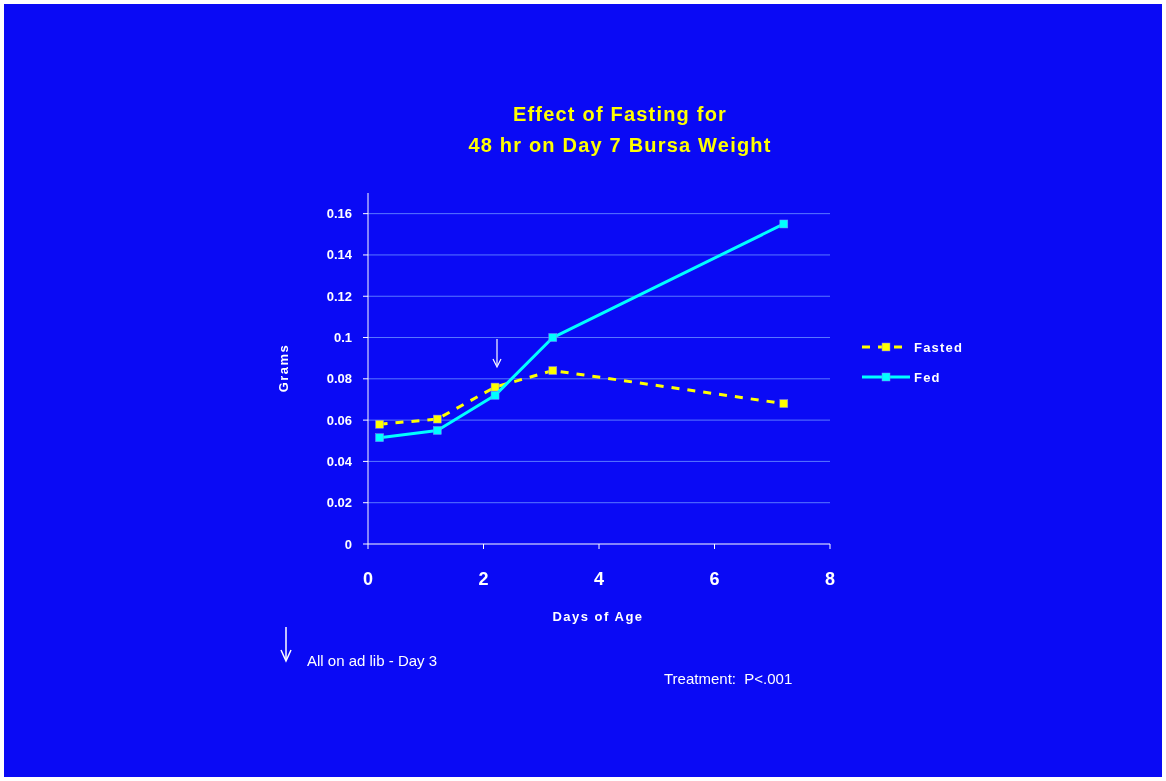 Image resolution: width=1166 pixels, height=781 pixels. Describe the element at coordinates (599, 579) in the screenshot. I see `x-tick-label: 4` at that location.